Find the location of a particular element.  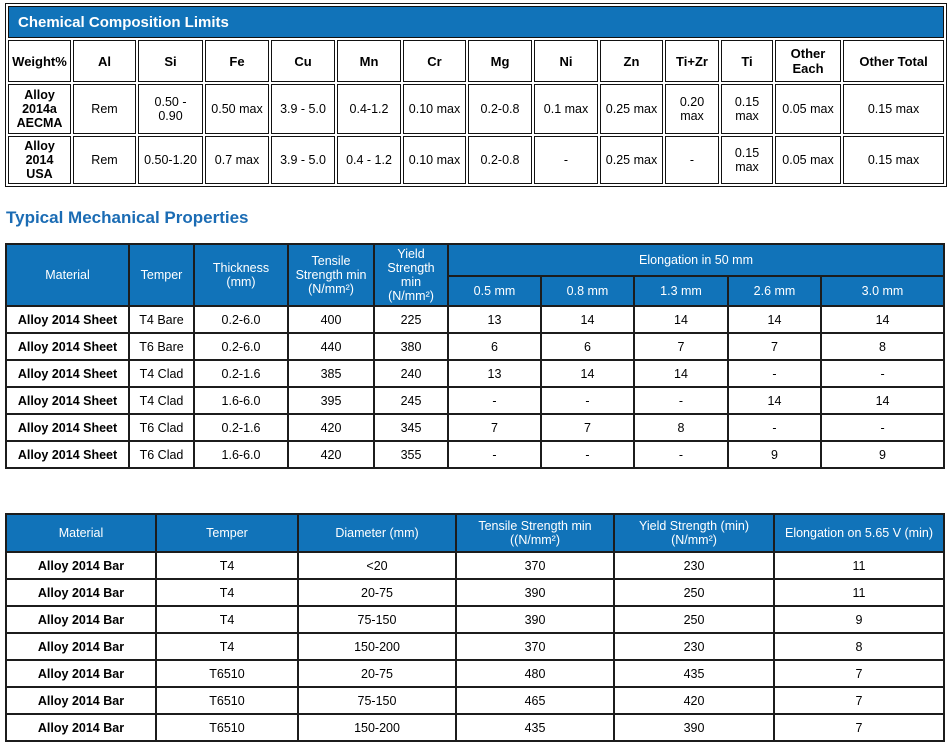

sheet-col-header: Tensile Strength min (N/mm²) is located at coordinates (331, 275).